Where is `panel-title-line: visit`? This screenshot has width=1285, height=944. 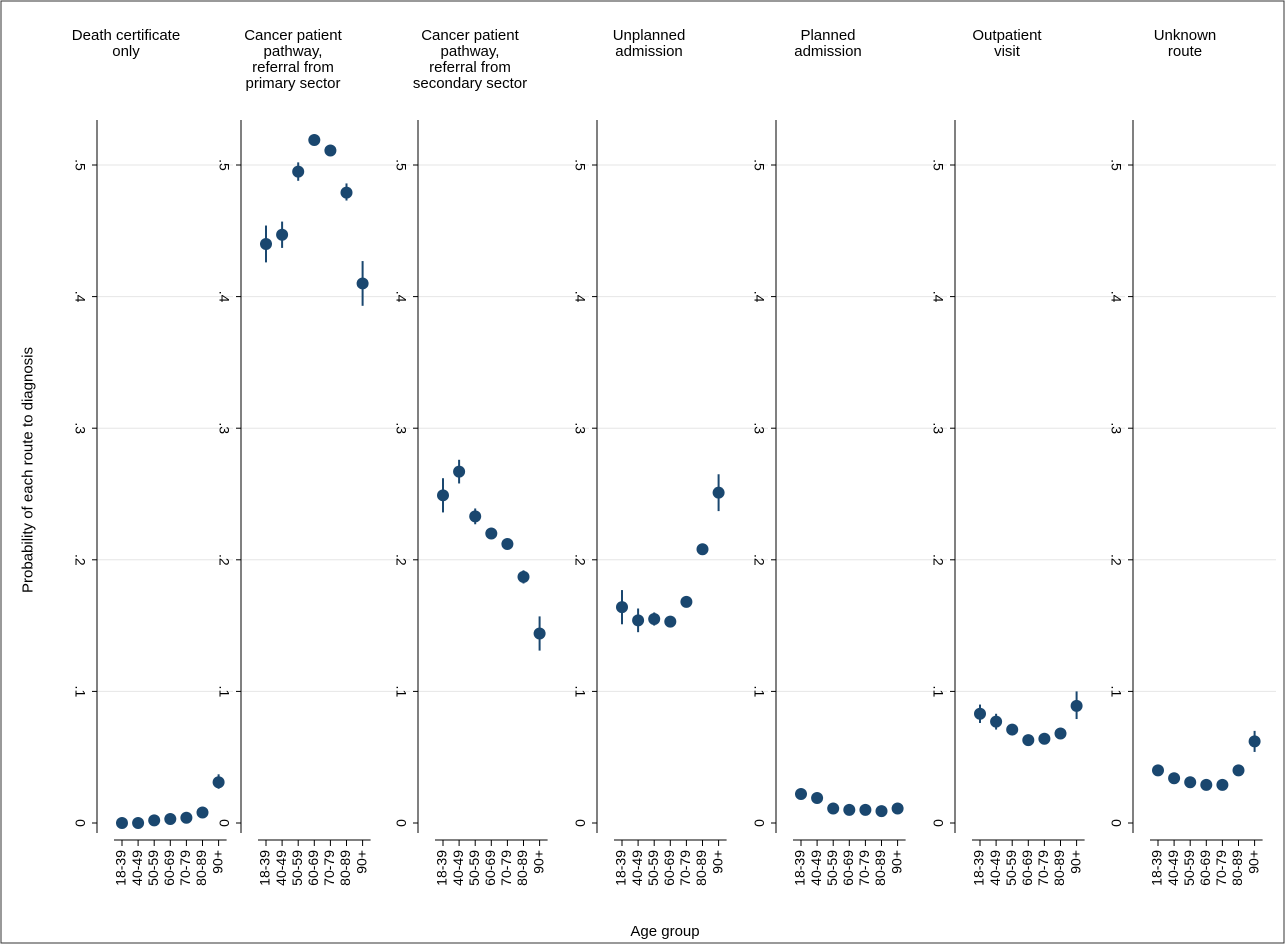
panel-title-line: visit is located at coordinates (1007, 51).